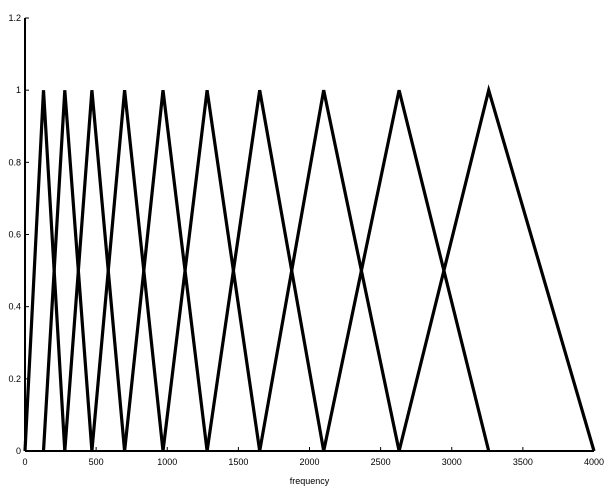 The width and height of the screenshot is (605, 488). Describe the element at coordinates (24, 462) in the screenshot. I see `x-tick-label: 0` at that location.